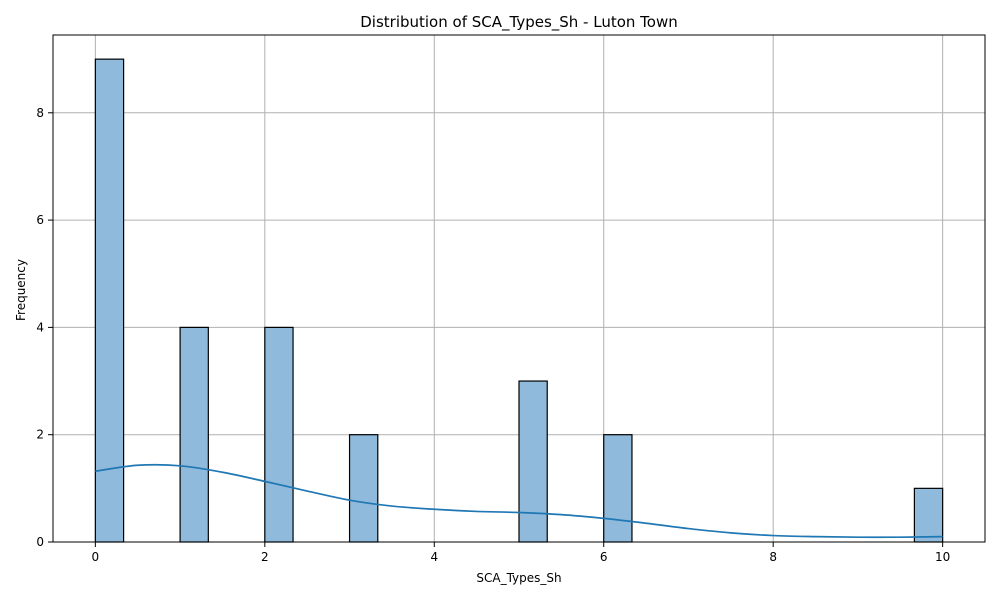 This screenshot has height=600, width=1000. What do you see at coordinates (40, 113) in the screenshot?
I see `y-tick-label: 8` at bounding box center [40, 113].